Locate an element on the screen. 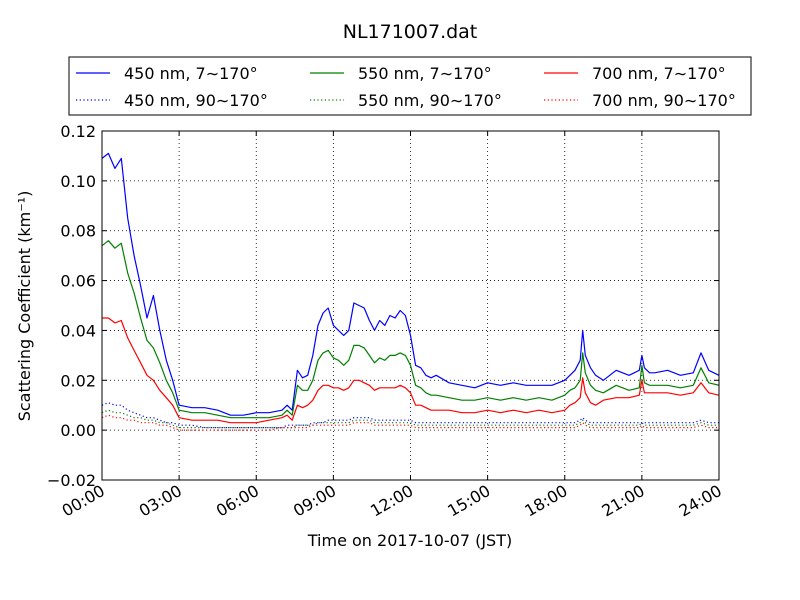  y-tick-label: 0.04 is located at coordinates (78, 330).